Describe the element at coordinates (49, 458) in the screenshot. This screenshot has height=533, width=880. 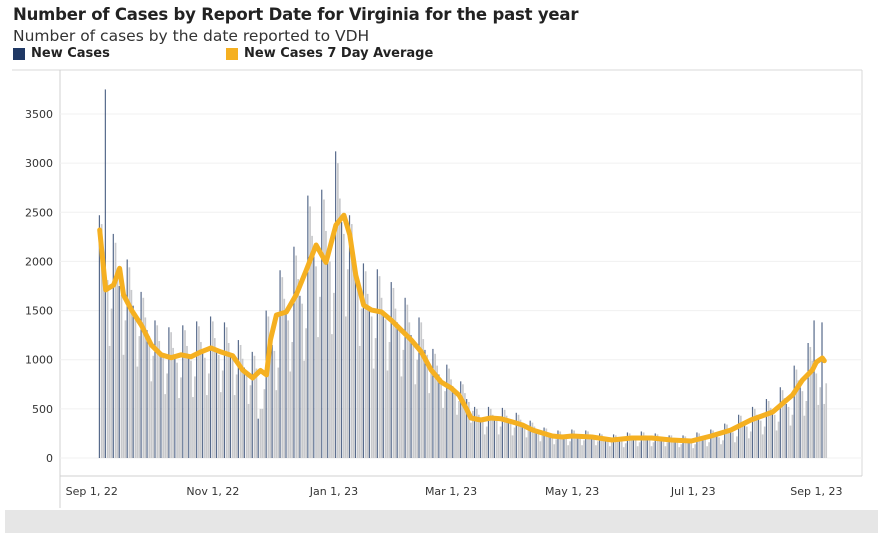
I see `y-tick-label: 0` at that location.